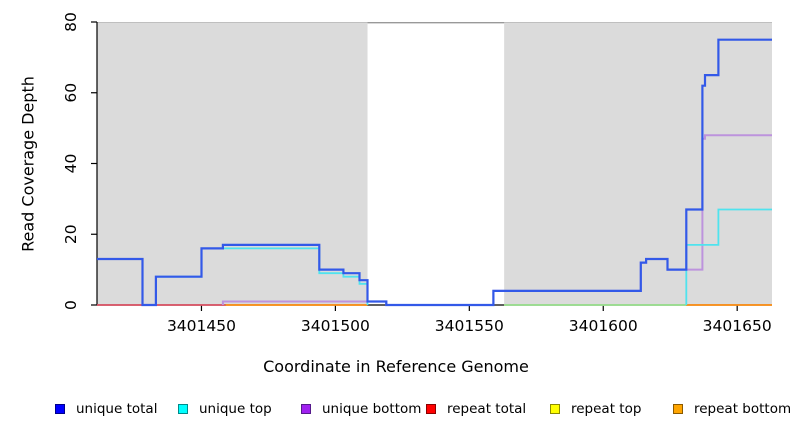 Image resolution: width=792 pixels, height=432 pixels. Describe the element at coordinates (335, 326) in the screenshot. I see `x-tick-label: 3401500` at that location.